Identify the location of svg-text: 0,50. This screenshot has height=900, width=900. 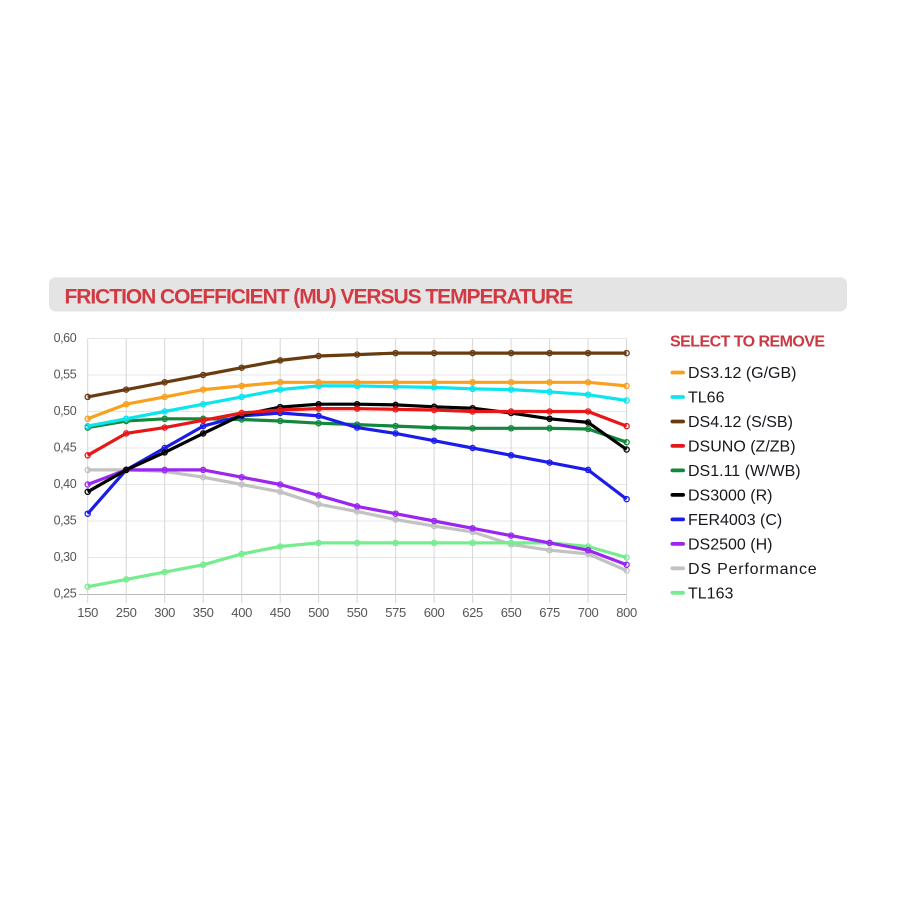
(65, 411).